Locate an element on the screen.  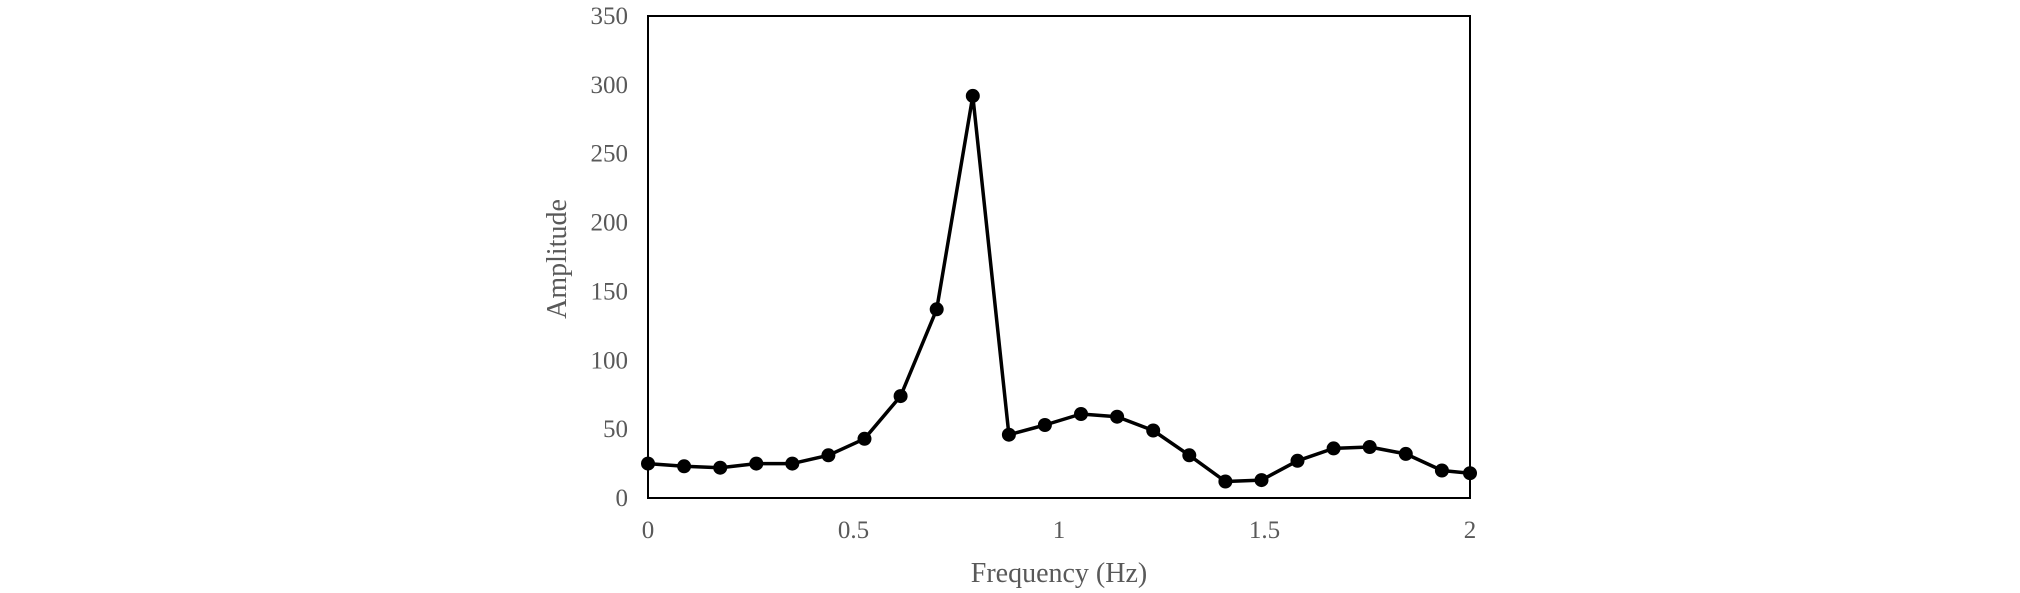
y-tick-label: 150 is located at coordinates (610, 291).